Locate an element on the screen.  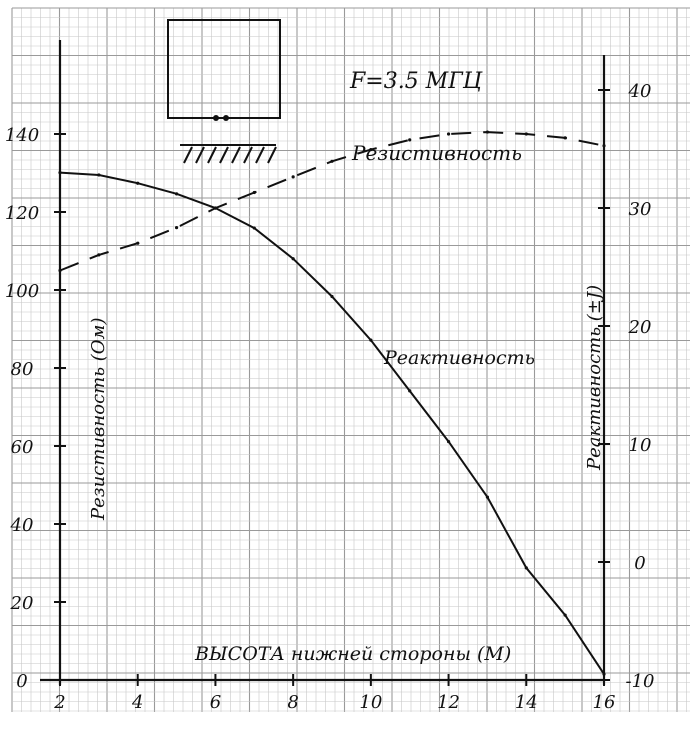
y-left-tick-label: 80 is located at coordinates (22, 369).